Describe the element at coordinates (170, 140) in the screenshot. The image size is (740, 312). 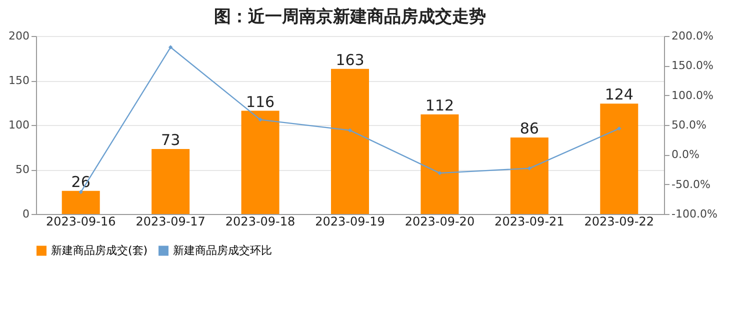
I see `data-label: 73` at that location.